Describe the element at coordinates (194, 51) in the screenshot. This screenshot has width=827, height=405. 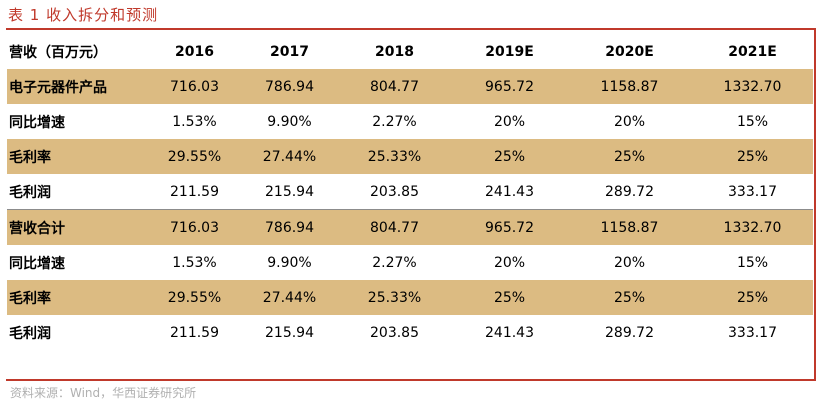
I see `header-cell: 2016` at that location.